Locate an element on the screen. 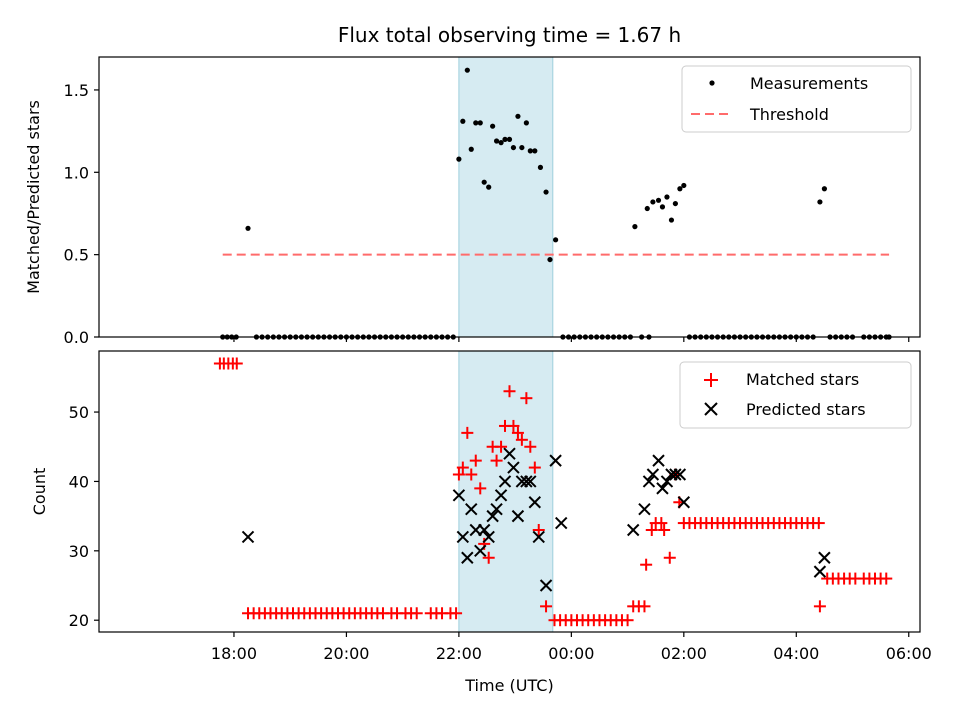 The width and height of the screenshot is (960, 720). count-y-axis-label: Count is located at coordinates (39, 492).